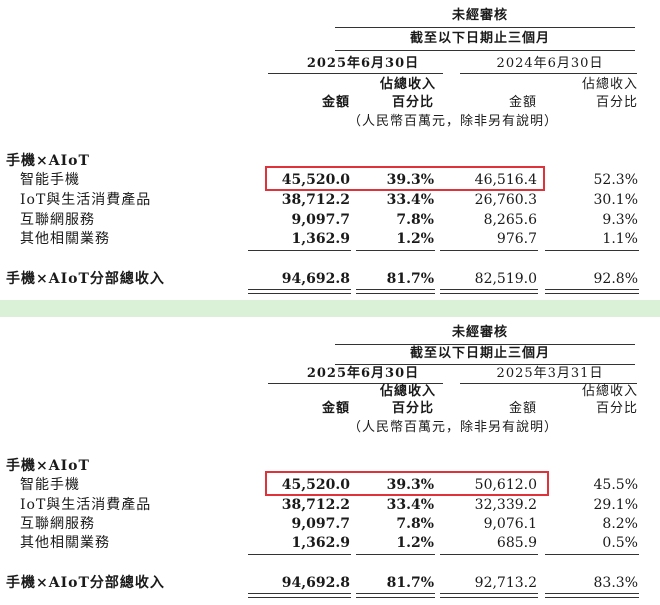  I want to click on cmp-amount: 685.9, so click(516, 543).